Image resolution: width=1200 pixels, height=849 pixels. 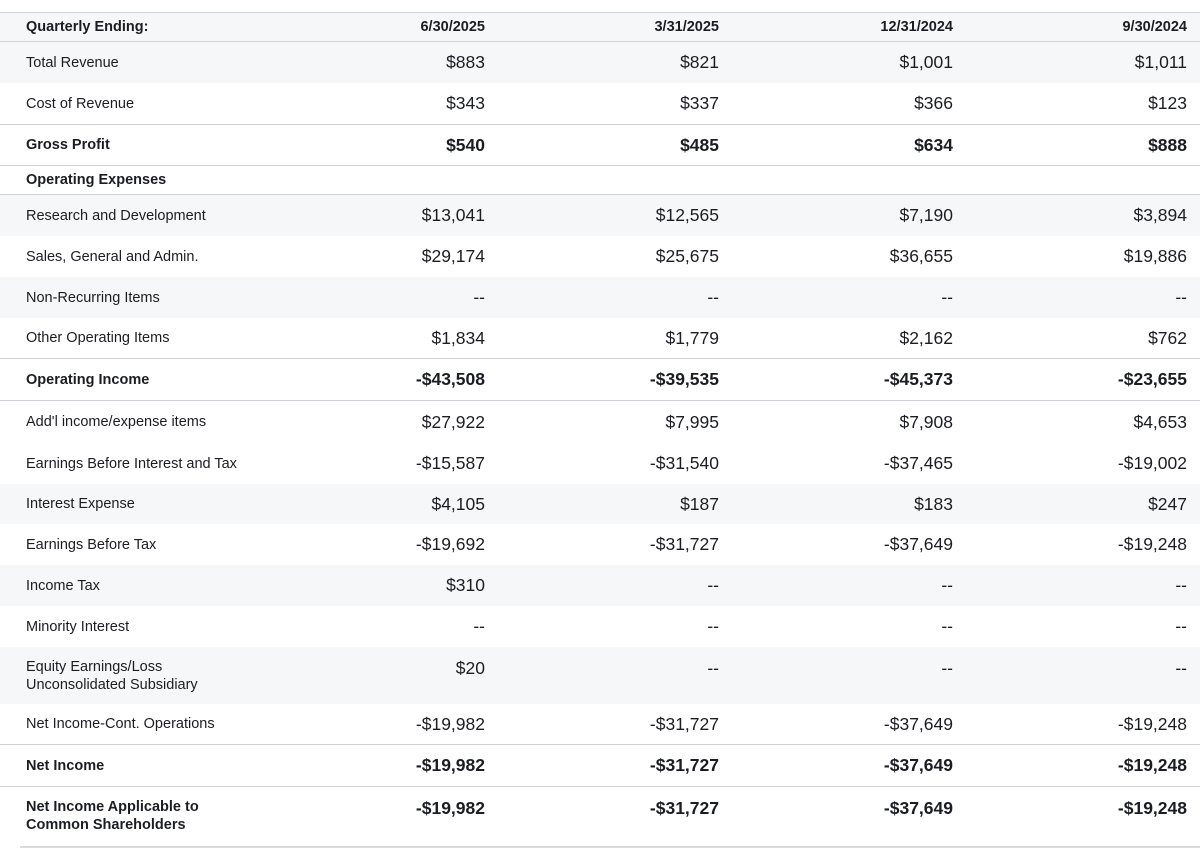 What do you see at coordinates (600, 504) in the screenshot?
I see `table-row: Interest Expense $4,105 $187 $183 $247` at bounding box center [600, 504].